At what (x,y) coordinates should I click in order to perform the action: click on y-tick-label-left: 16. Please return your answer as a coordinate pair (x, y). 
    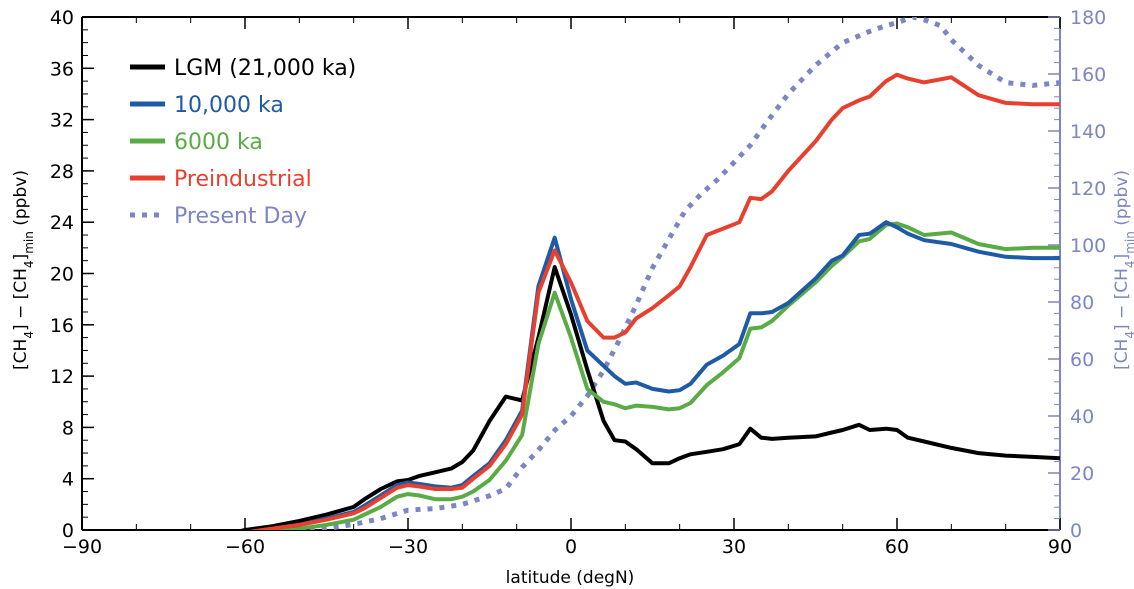
    Looking at the image, I should click on (62, 326).